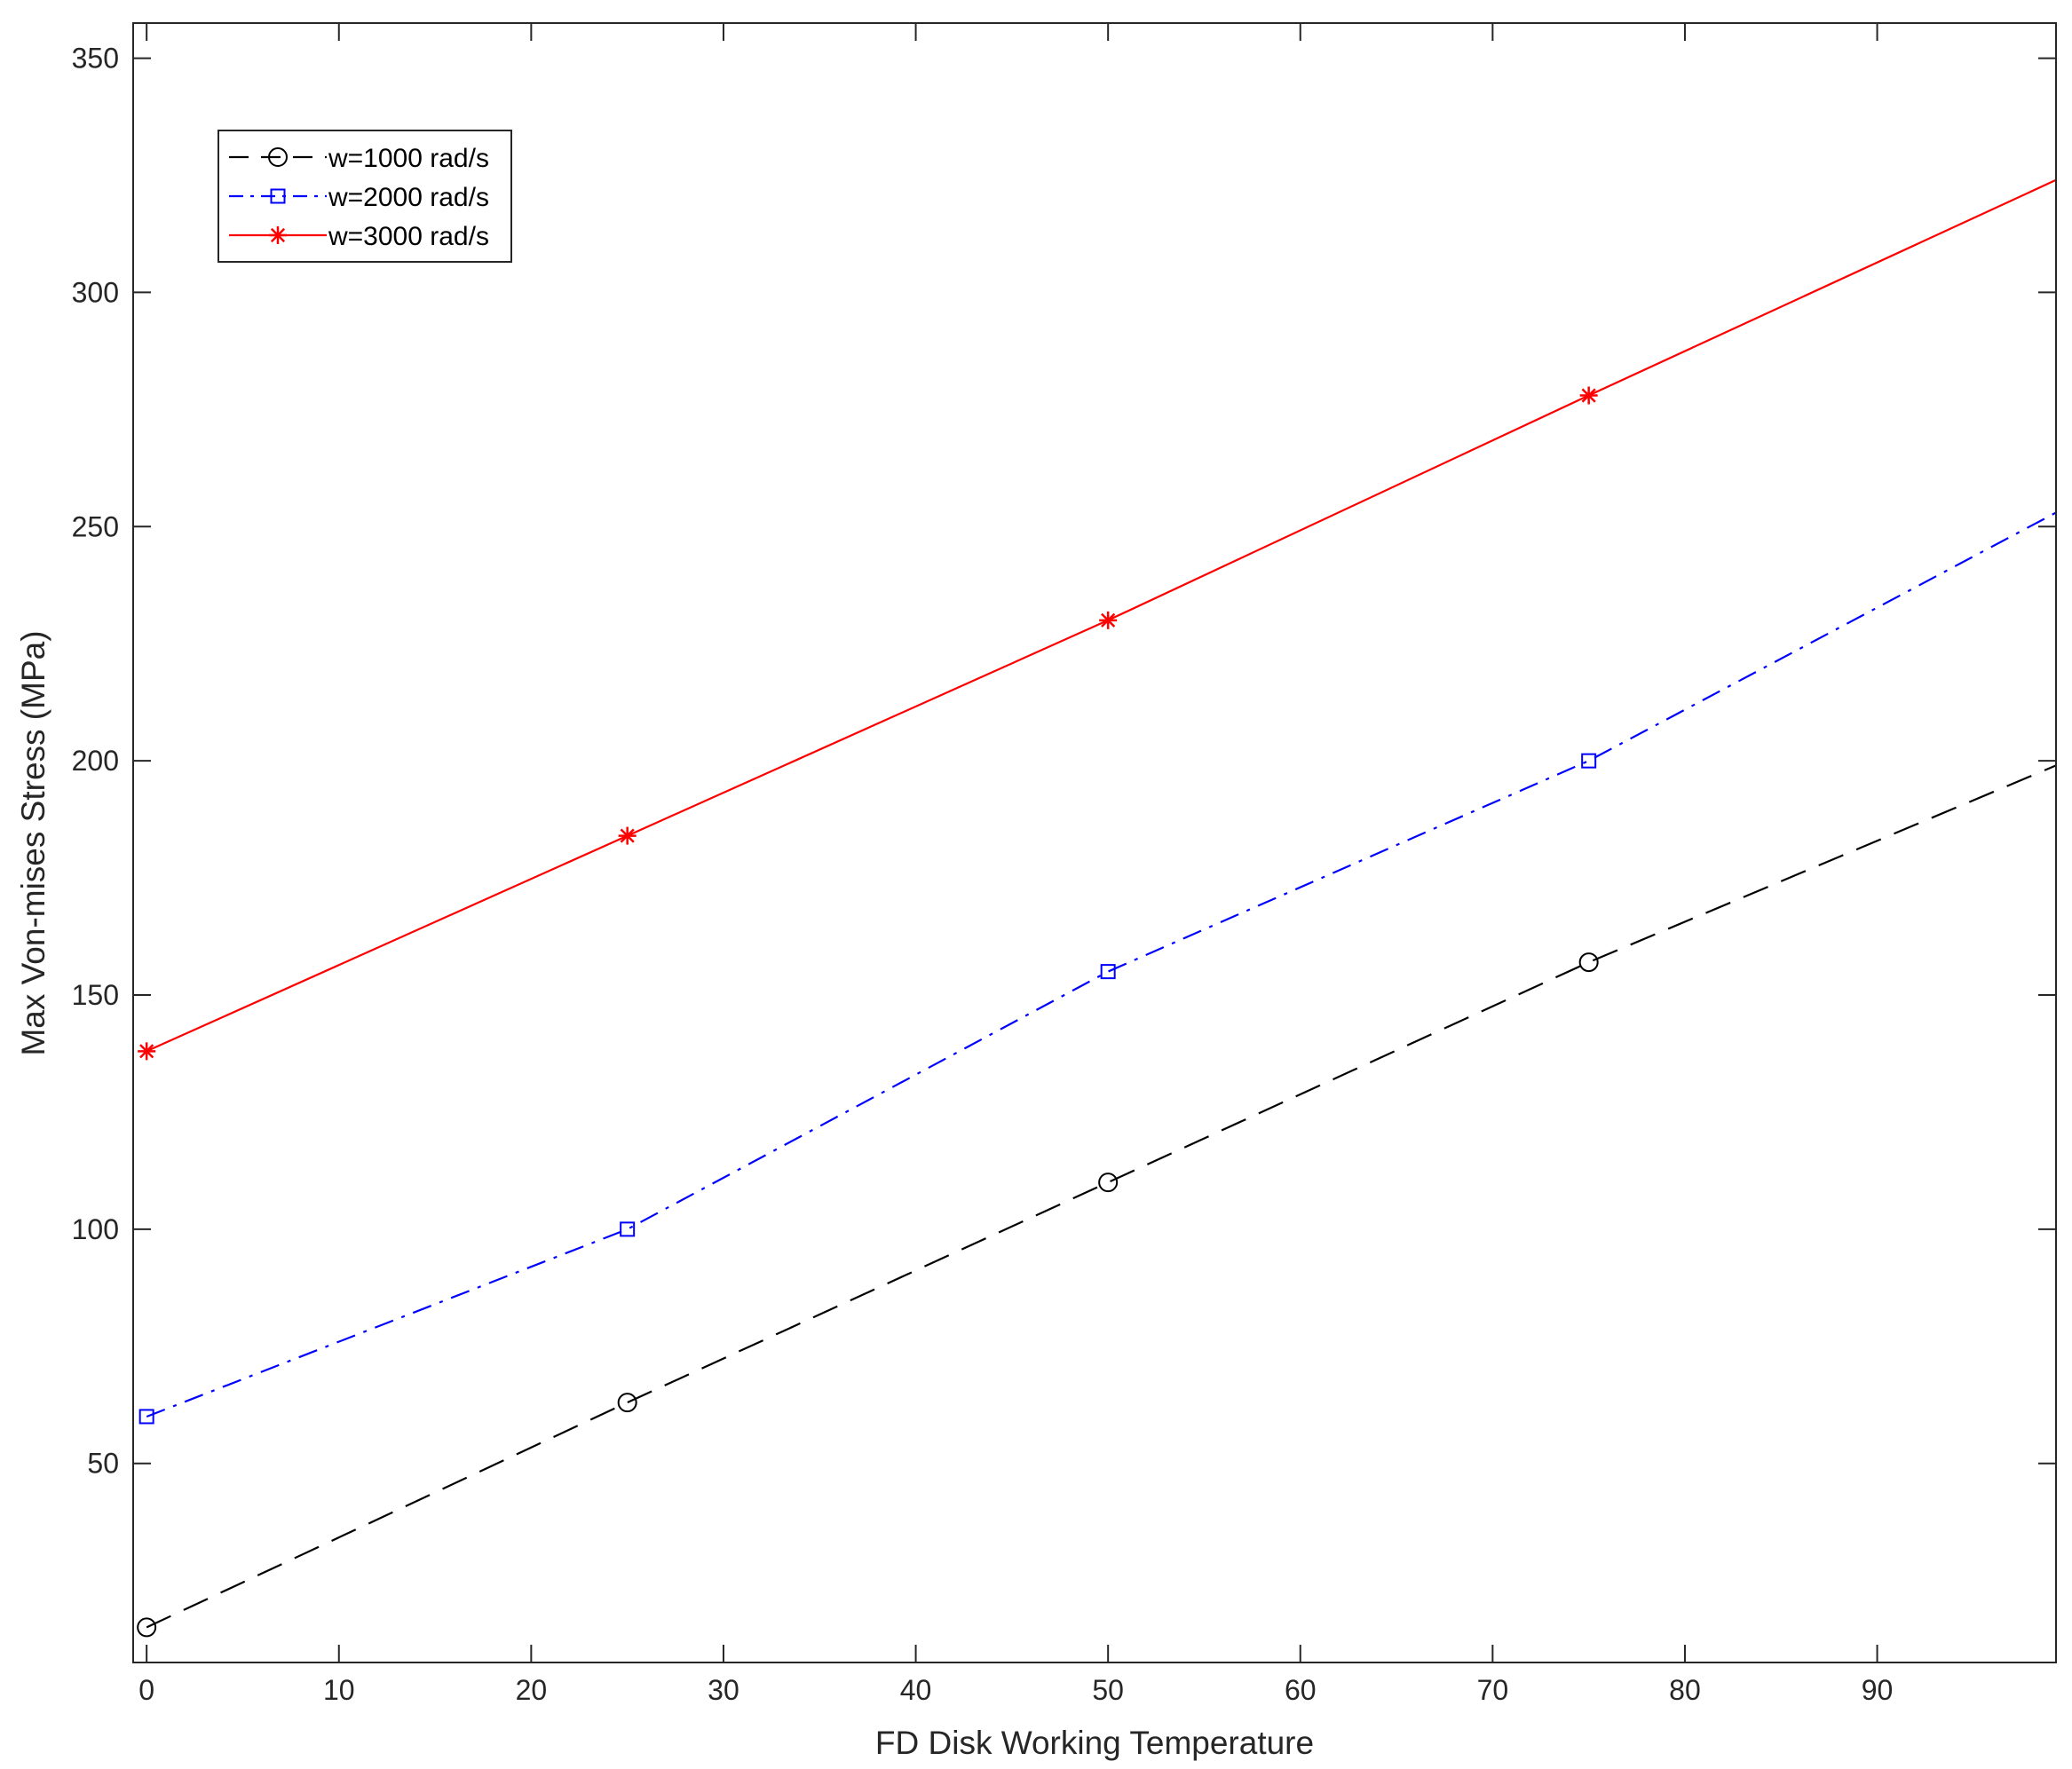  What do you see at coordinates (103, 1464) in the screenshot?
I see `y-tick-label: 50` at bounding box center [103, 1464].